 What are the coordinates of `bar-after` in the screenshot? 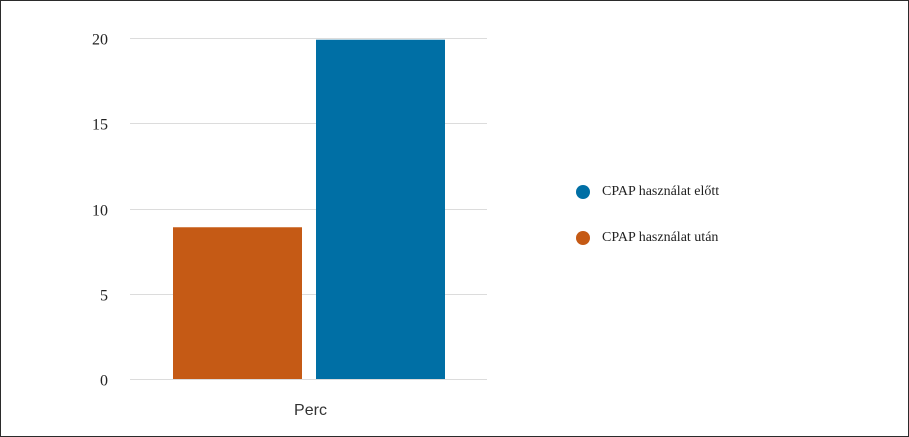 It's located at (237, 303).